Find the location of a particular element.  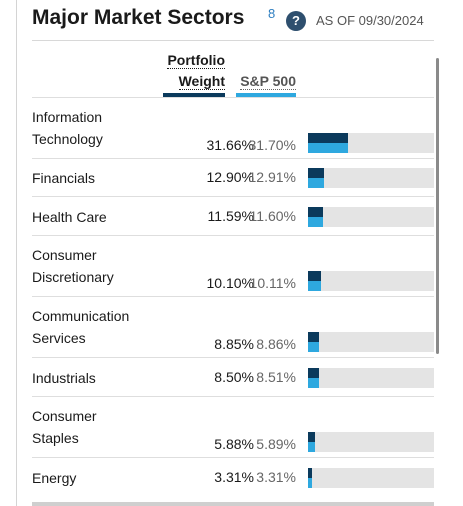

sector-name-line1: Financials is located at coordinates (64, 178).